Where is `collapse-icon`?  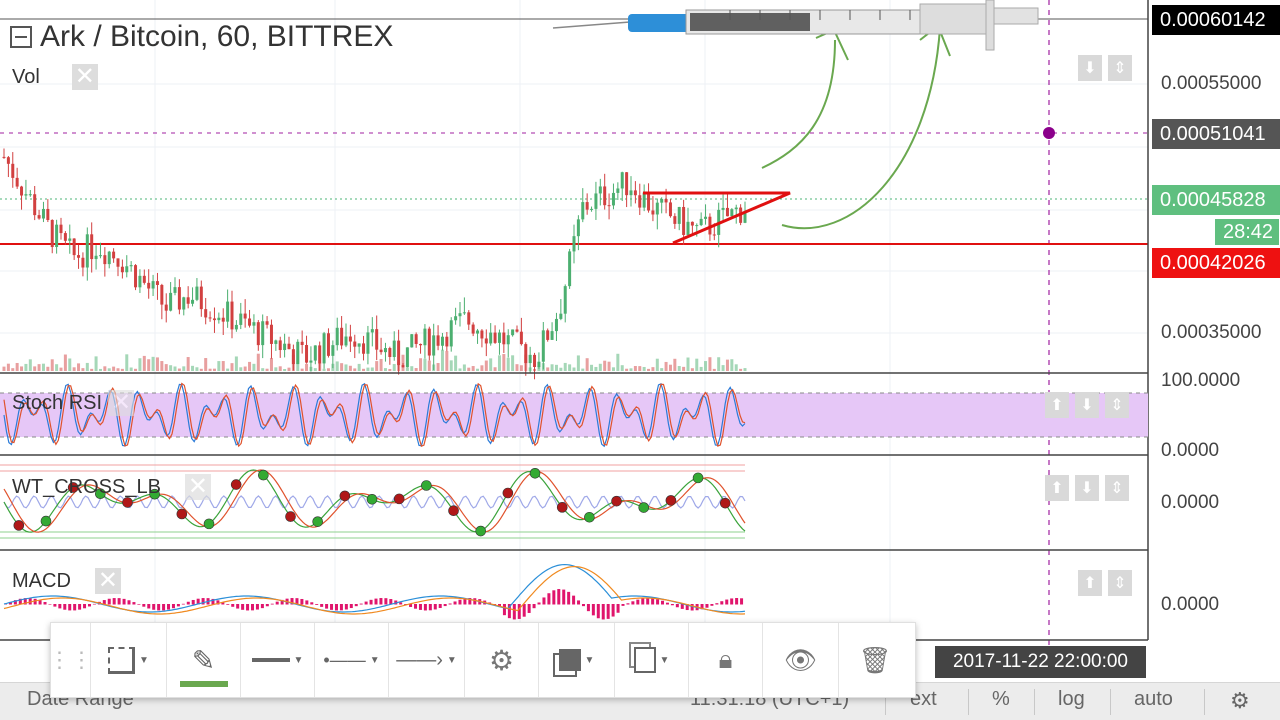 collapse-icon is located at coordinates (21, 37).